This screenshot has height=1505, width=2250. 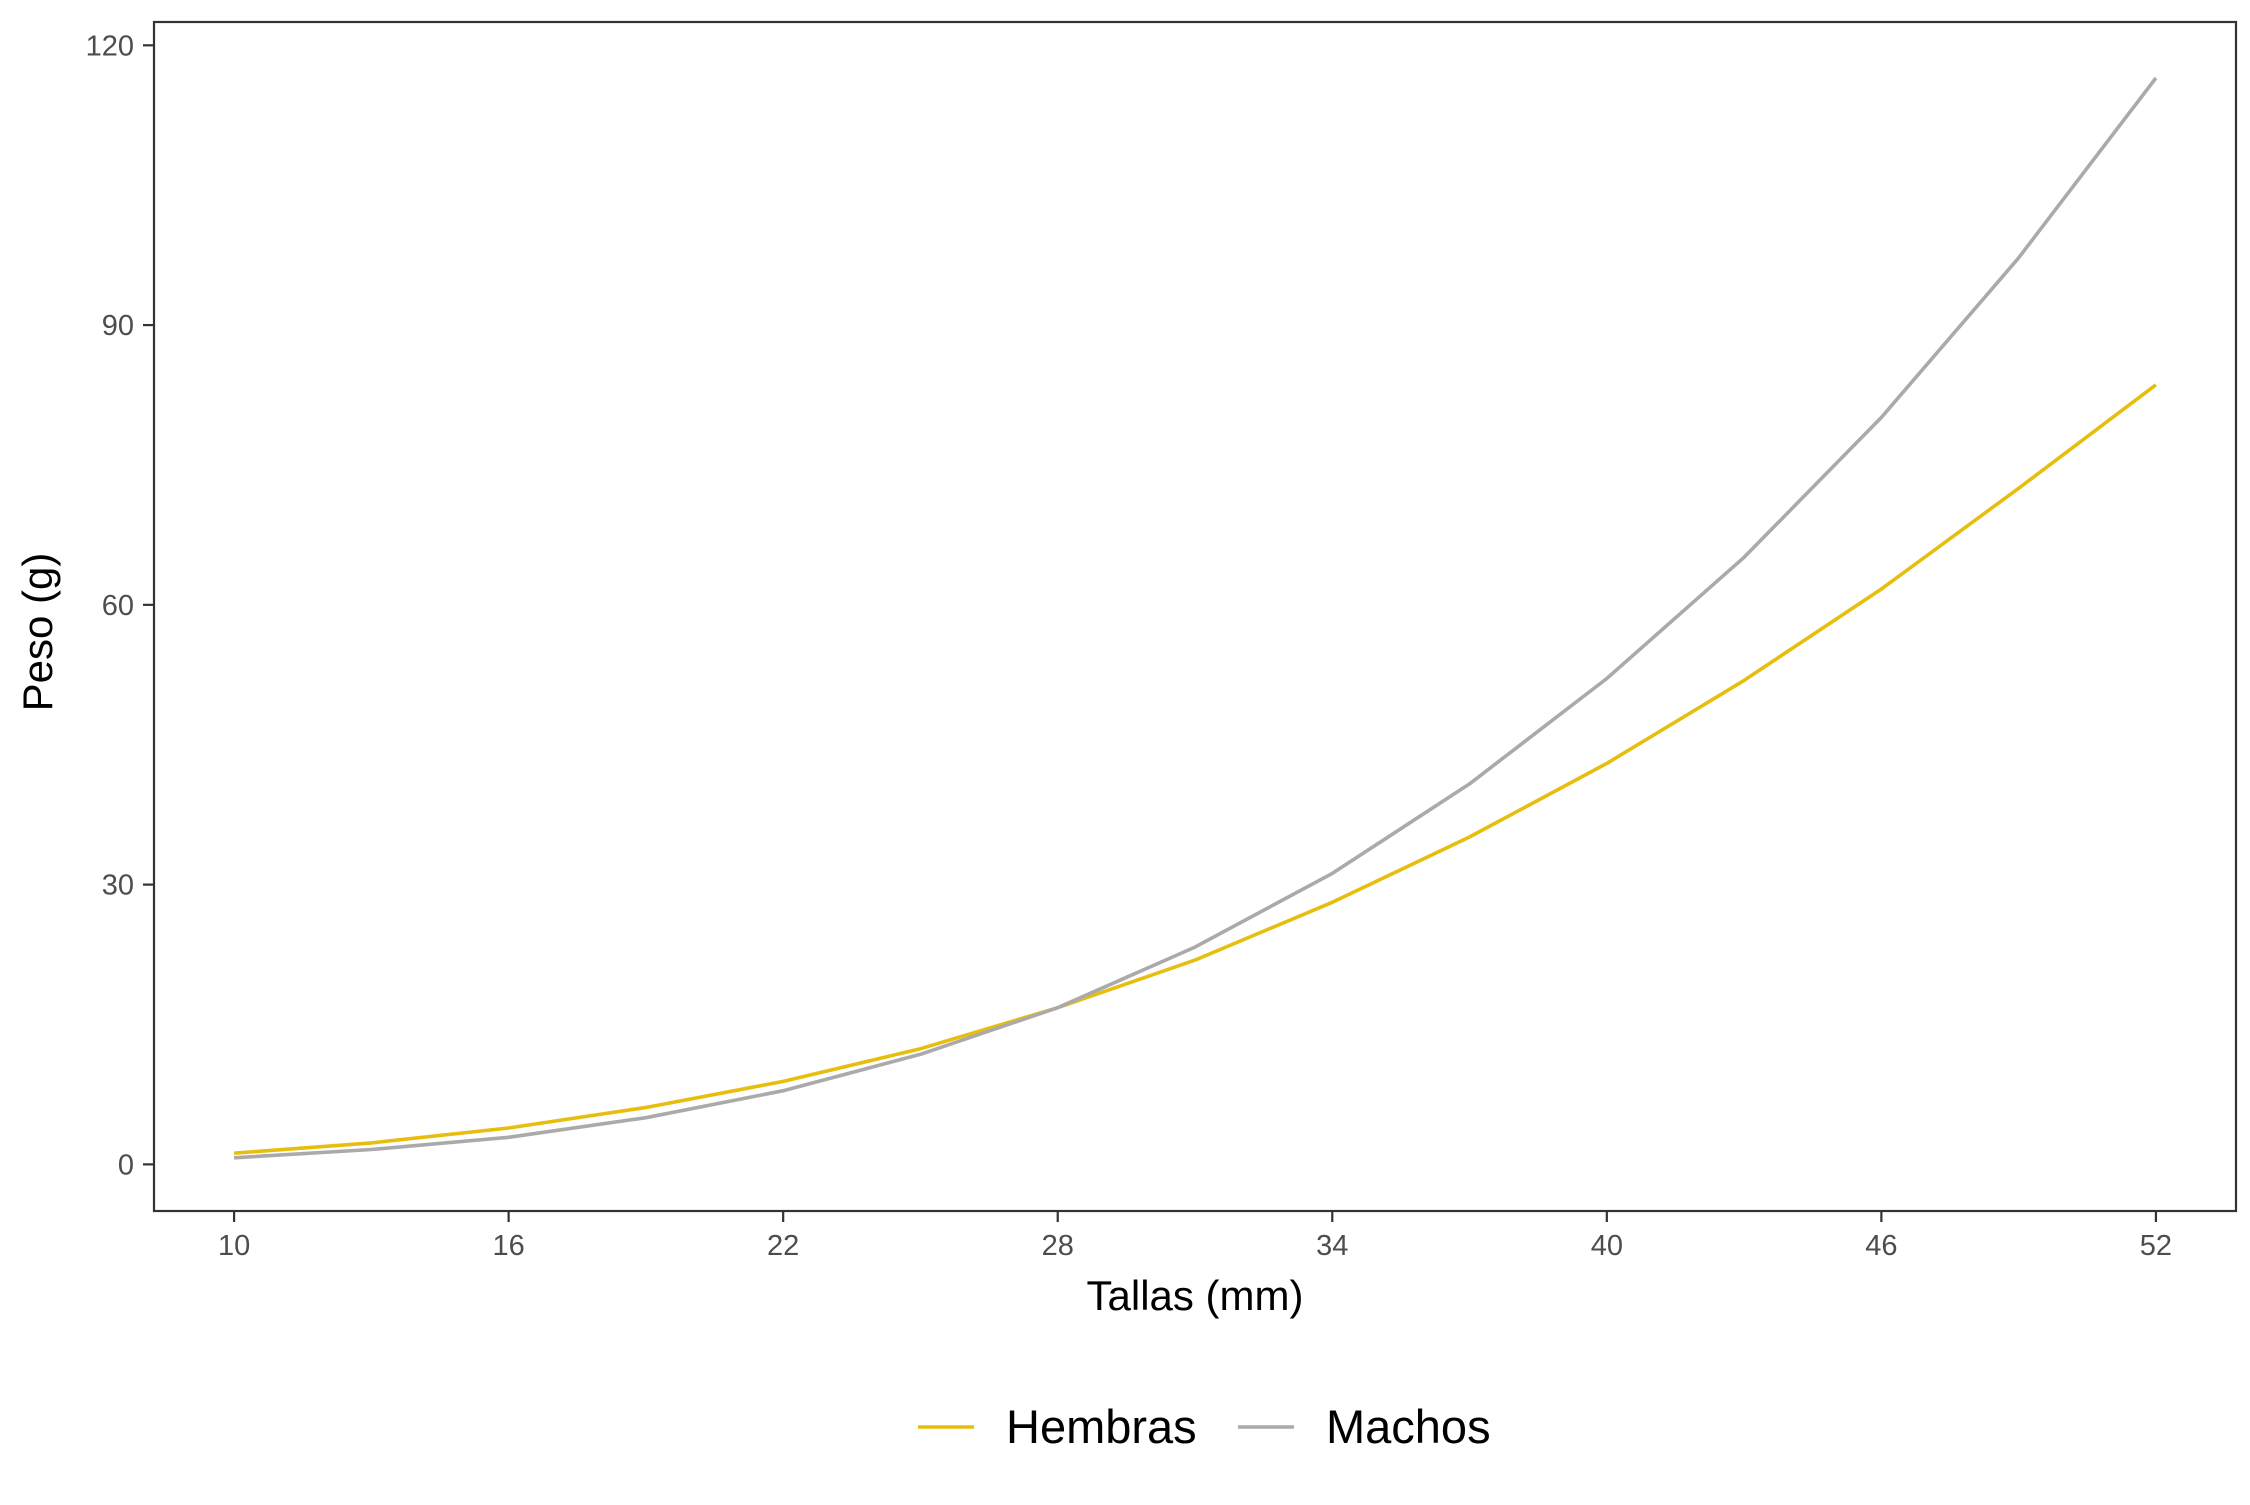 What do you see at coordinates (1195, 1295) in the screenshot?
I see `x-axis-title: Tallas (mm)` at bounding box center [1195, 1295].